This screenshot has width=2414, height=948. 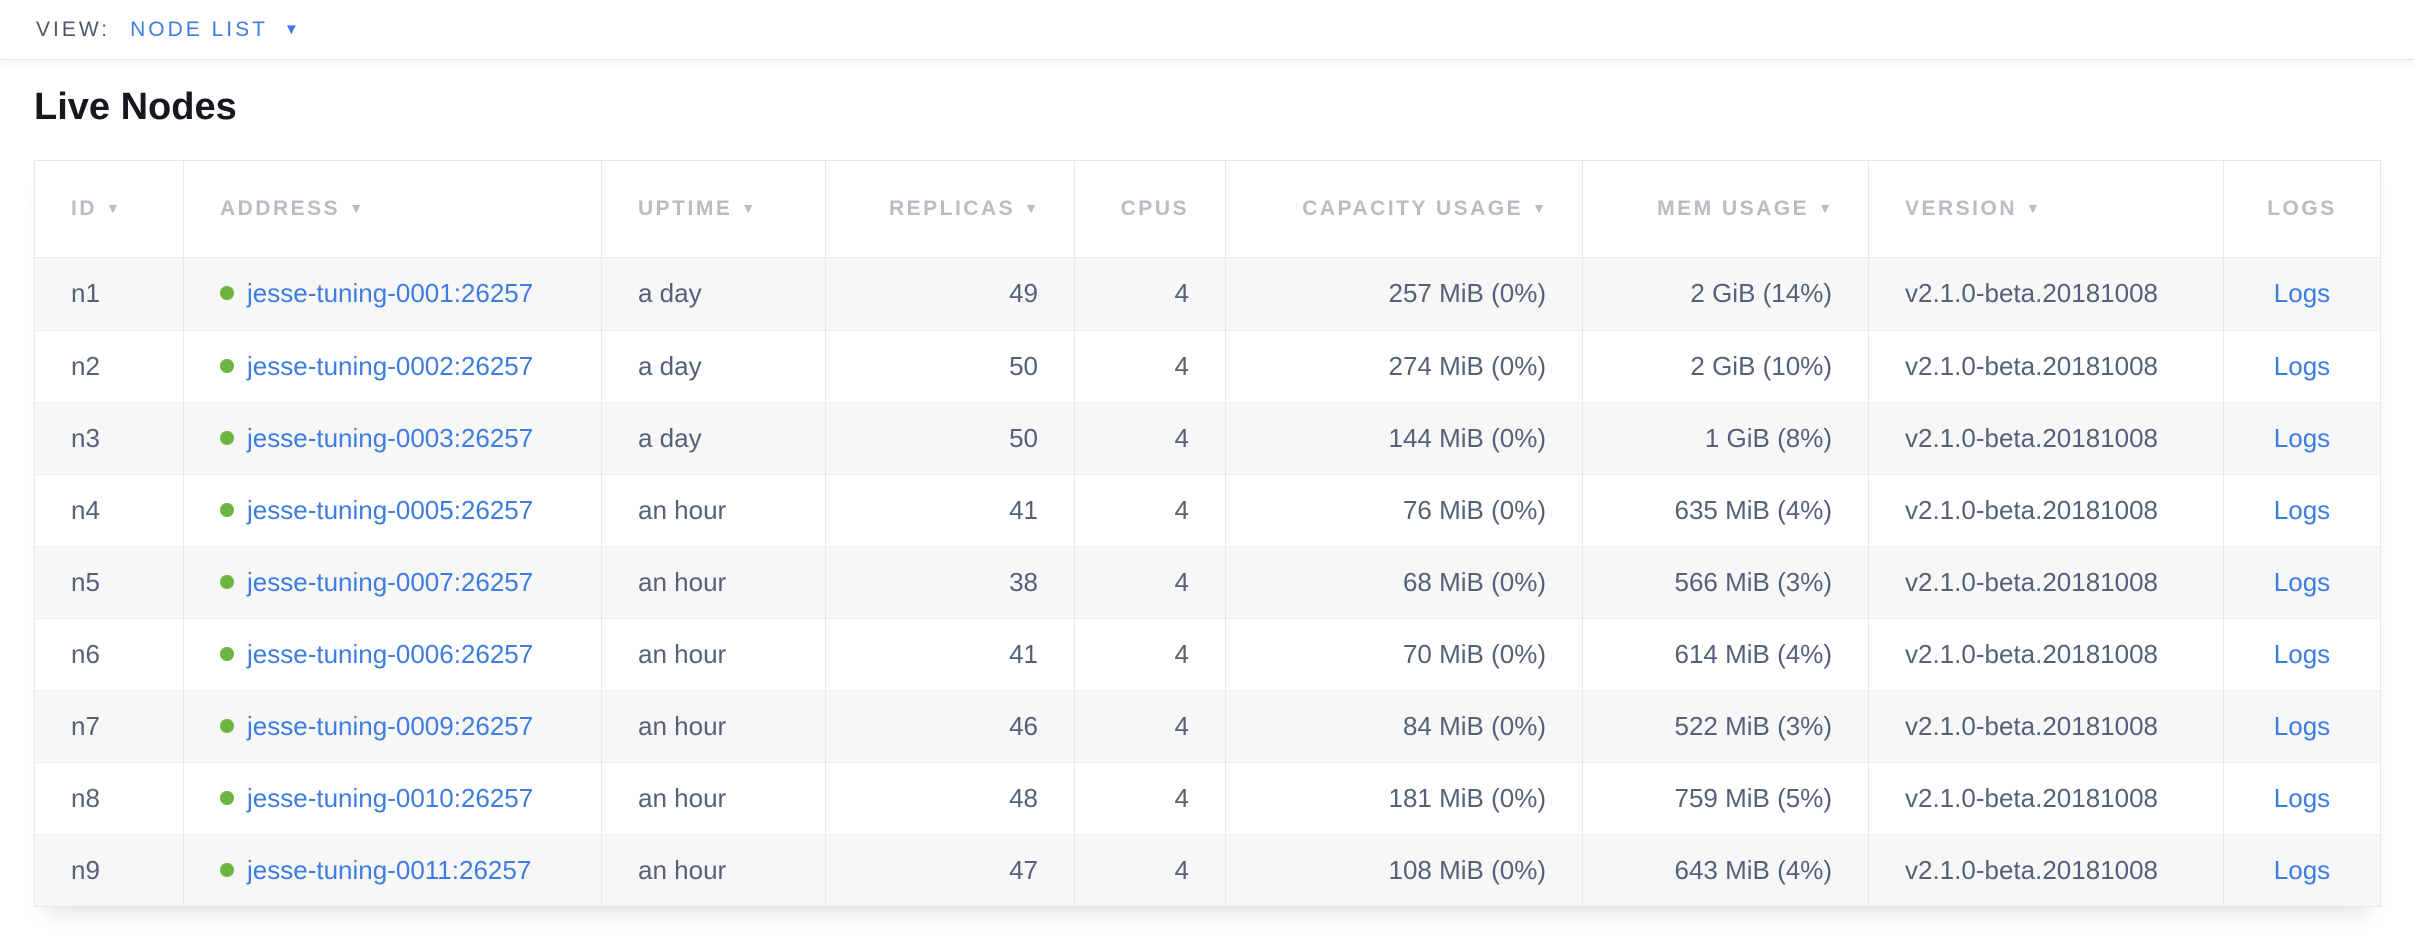 I want to click on column-header-logs: LOGS, so click(x=2301, y=209).